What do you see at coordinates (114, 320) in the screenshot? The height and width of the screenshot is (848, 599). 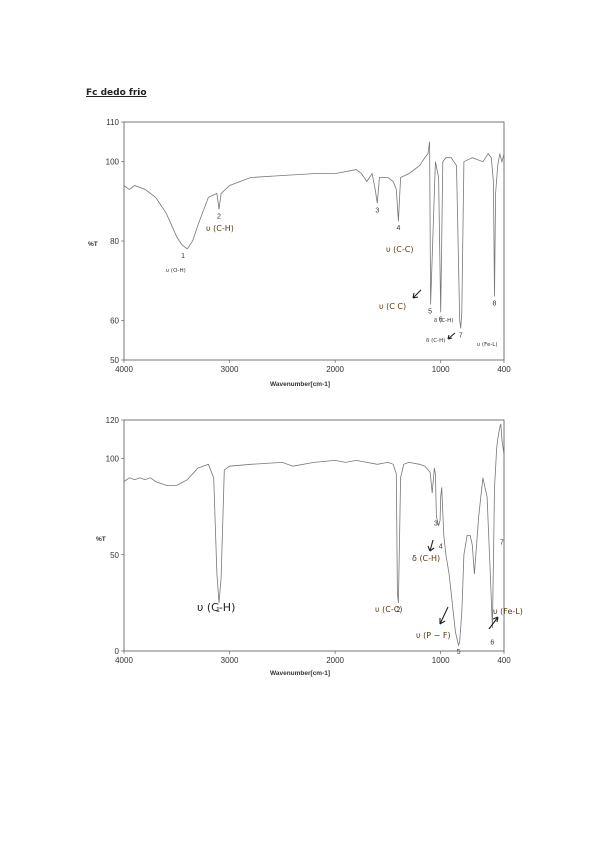 I see `chart-1-y-tick-label: 60` at bounding box center [114, 320].